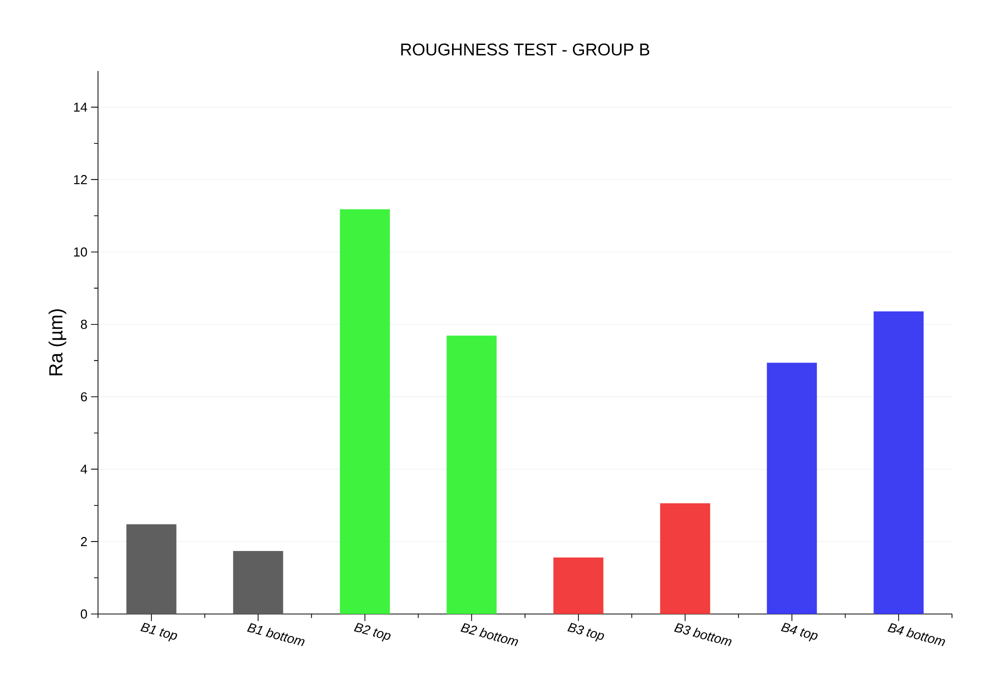 Image resolution: width=993 pixels, height=689 pixels. Describe the element at coordinates (84, 469) in the screenshot. I see `y-tick-label: 4` at that location.